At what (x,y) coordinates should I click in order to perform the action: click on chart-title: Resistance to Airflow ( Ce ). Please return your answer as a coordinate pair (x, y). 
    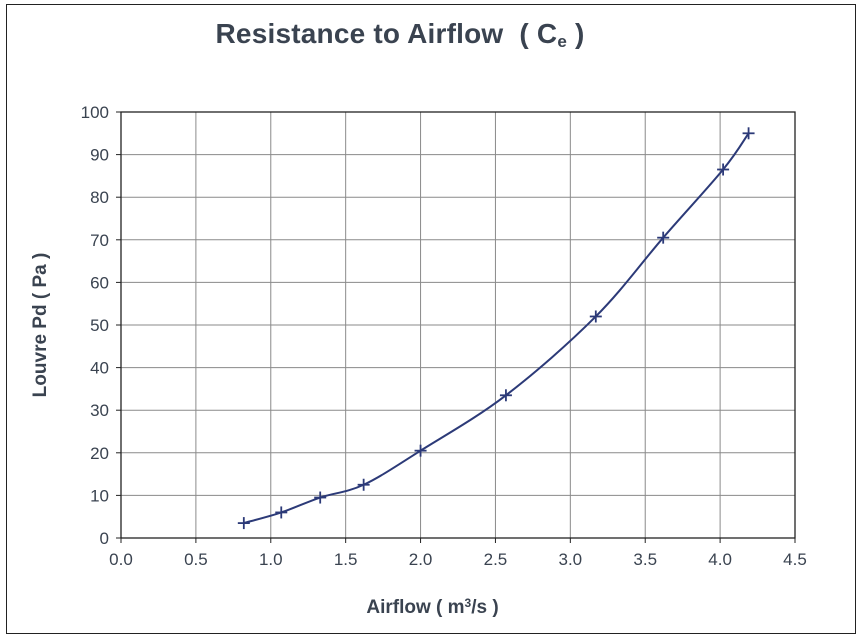
    Looking at the image, I should click on (400, 34).